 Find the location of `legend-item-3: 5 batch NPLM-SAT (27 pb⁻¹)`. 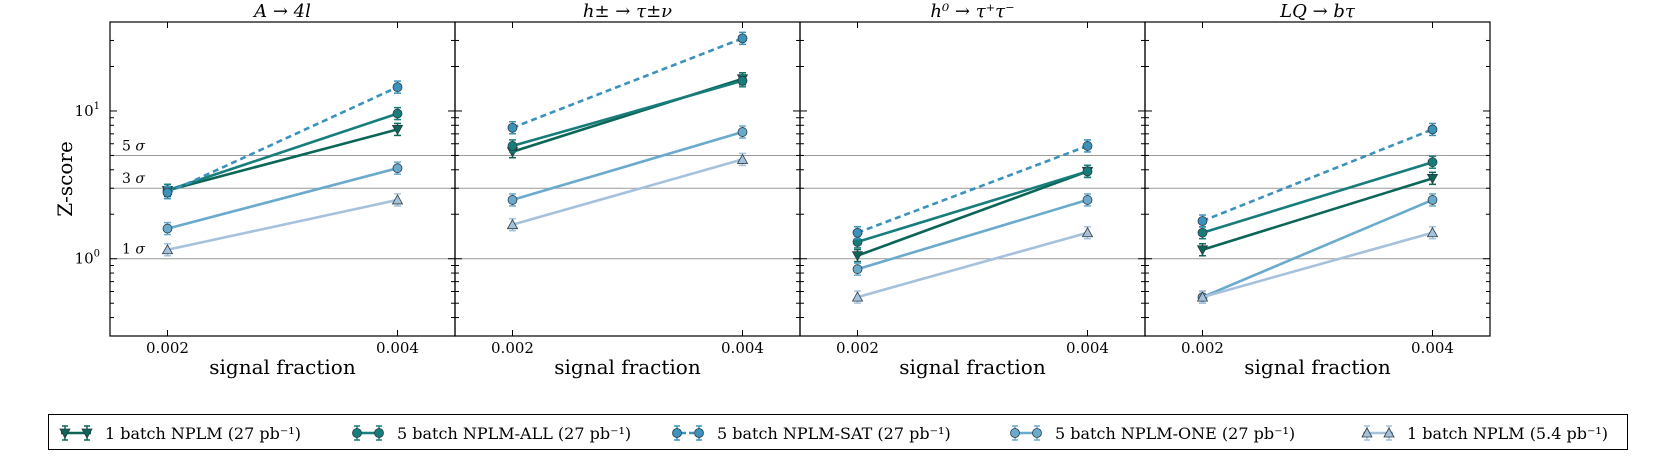

legend-item-3: 5 batch NPLM-SAT (27 pb⁻¹) is located at coordinates (810, 433).